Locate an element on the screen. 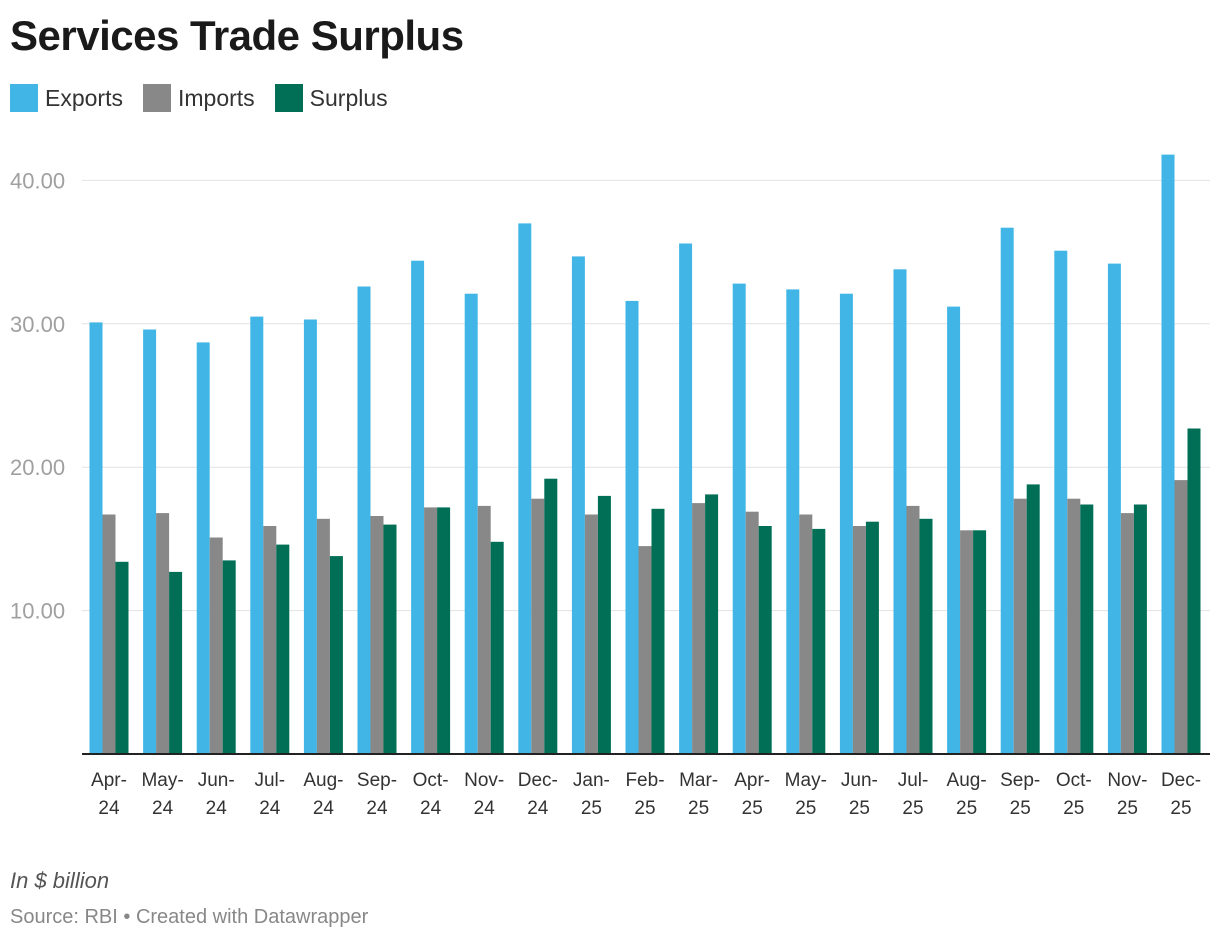  legend-item-exports: Exports is located at coordinates (66, 98).